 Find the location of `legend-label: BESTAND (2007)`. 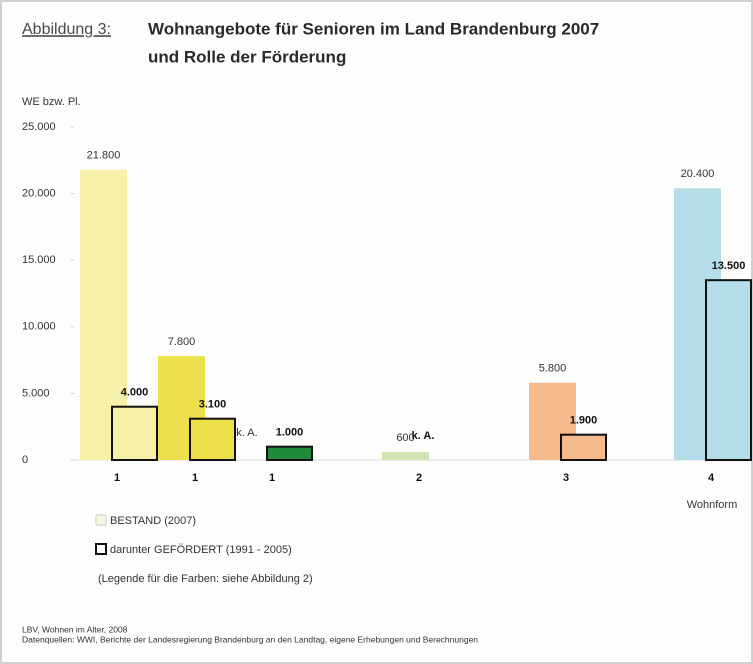

legend-label: BESTAND (2007) is located at coordinates (153, 521).